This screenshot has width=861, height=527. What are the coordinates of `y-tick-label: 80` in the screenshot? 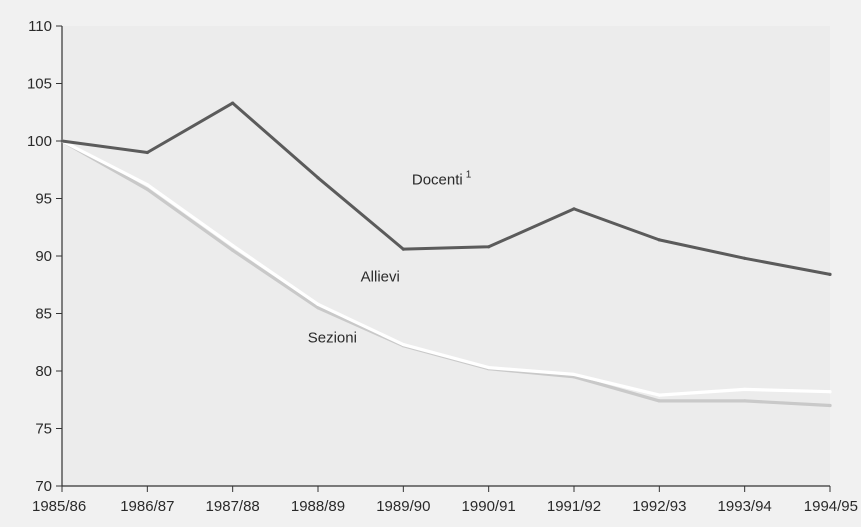 It's located at (43, 371).